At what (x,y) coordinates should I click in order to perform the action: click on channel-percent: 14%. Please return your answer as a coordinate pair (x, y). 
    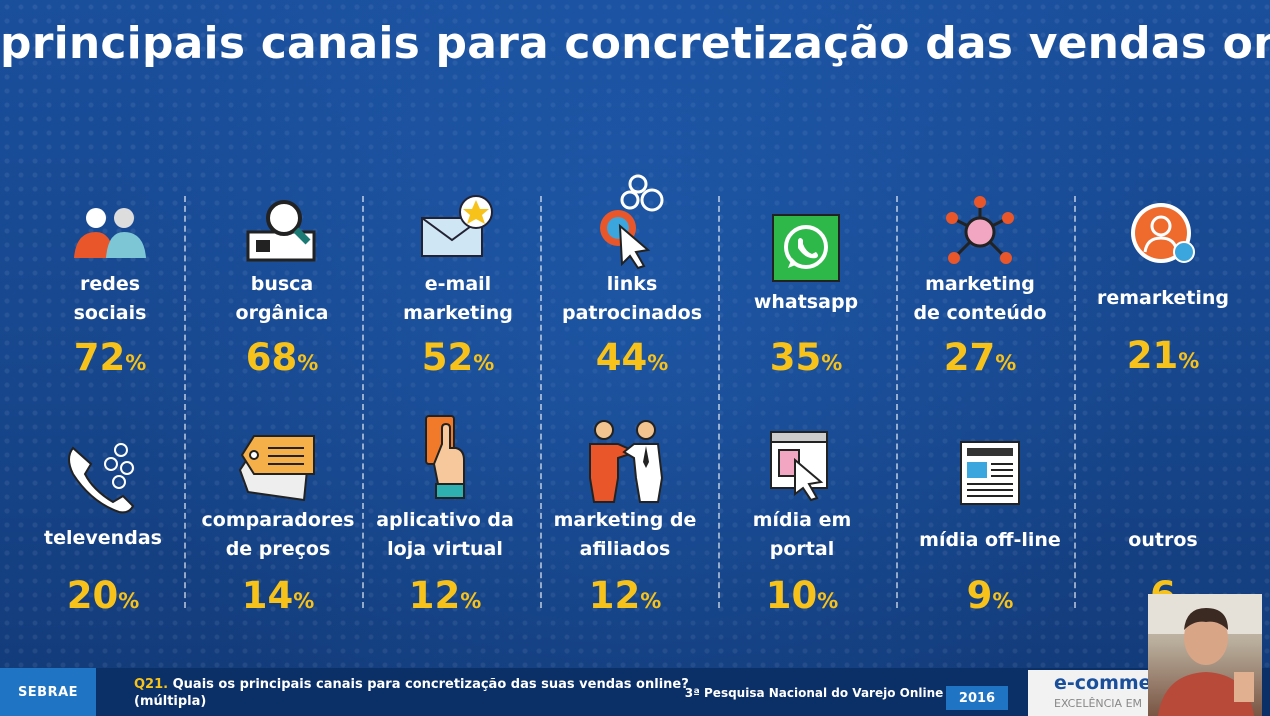
    Looking at the image, I should click on (278, 595).